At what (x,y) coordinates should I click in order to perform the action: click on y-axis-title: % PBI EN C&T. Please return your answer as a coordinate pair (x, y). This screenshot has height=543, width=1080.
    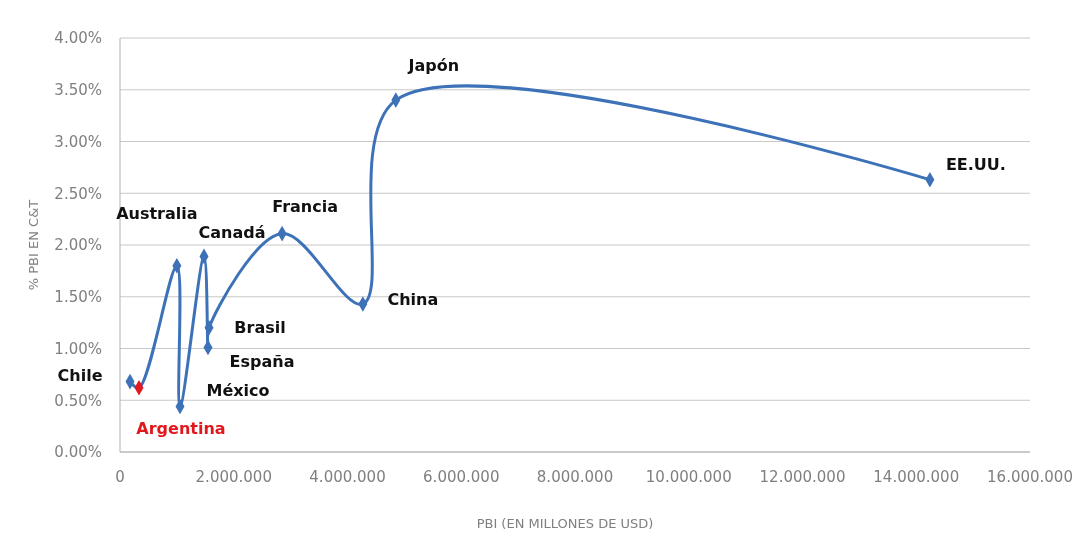
    Looking at the image, I should click on (33, 245).